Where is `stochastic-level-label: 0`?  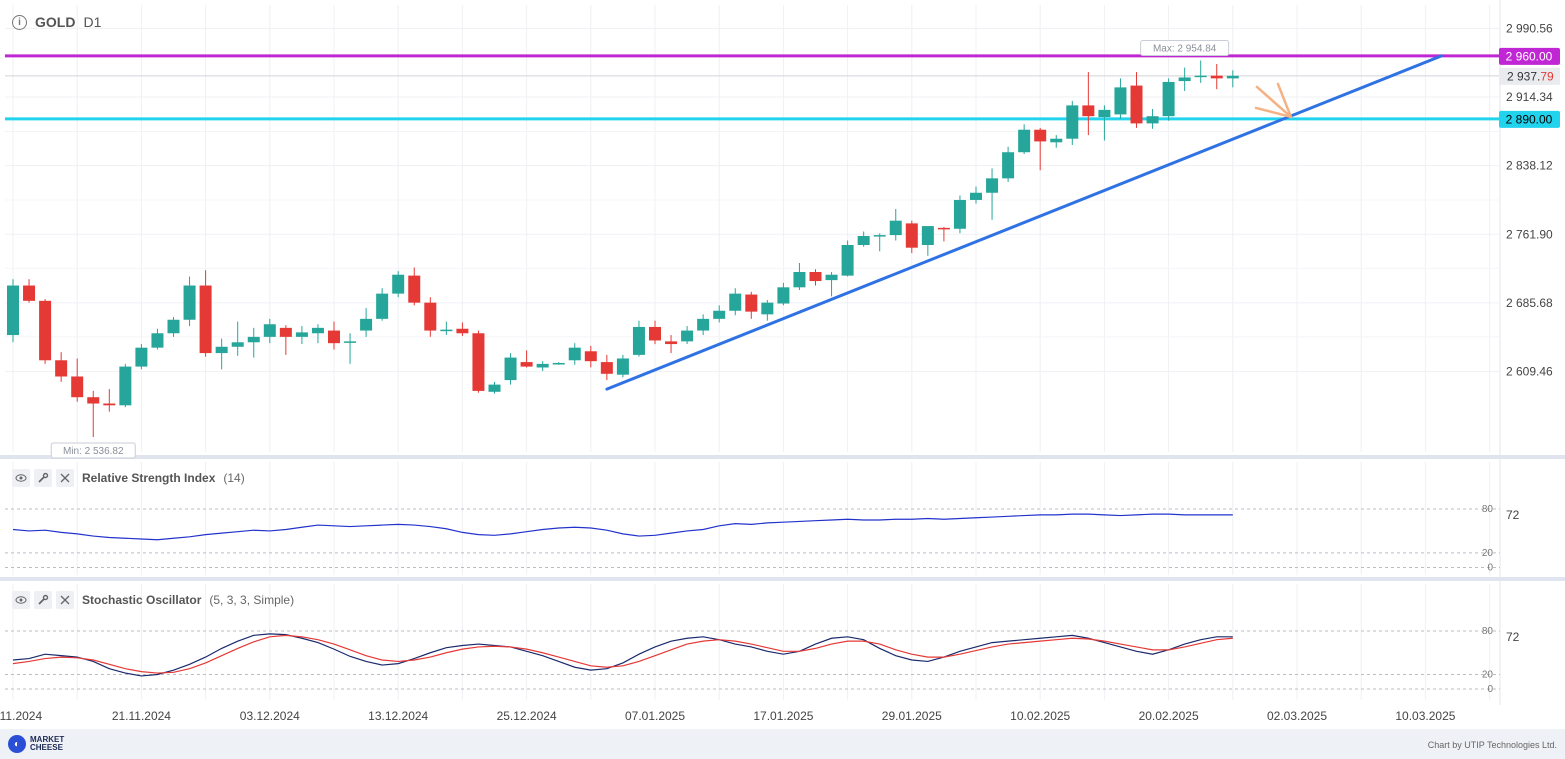
stochastic-level-label: 0 is located at coordinates (1490, 689).